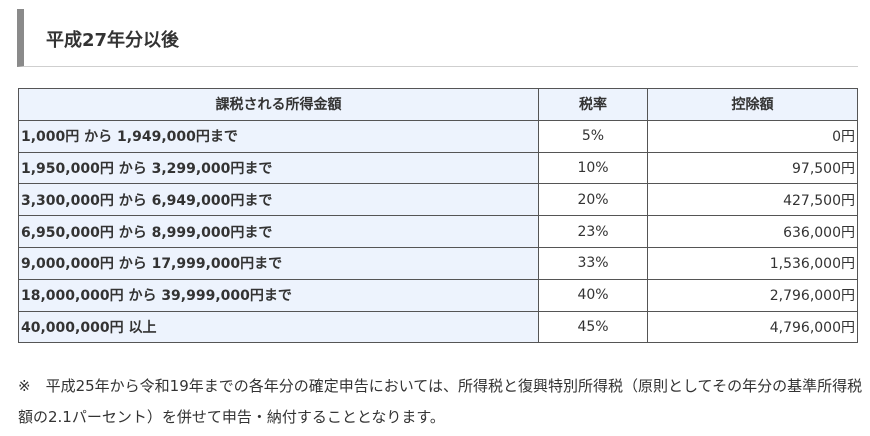 The width and height of the screenshot is (870, 436). Describe the element at coordinates (278, 104) in the screenshot. I see `header-income: 課税される所得金額` at that location.